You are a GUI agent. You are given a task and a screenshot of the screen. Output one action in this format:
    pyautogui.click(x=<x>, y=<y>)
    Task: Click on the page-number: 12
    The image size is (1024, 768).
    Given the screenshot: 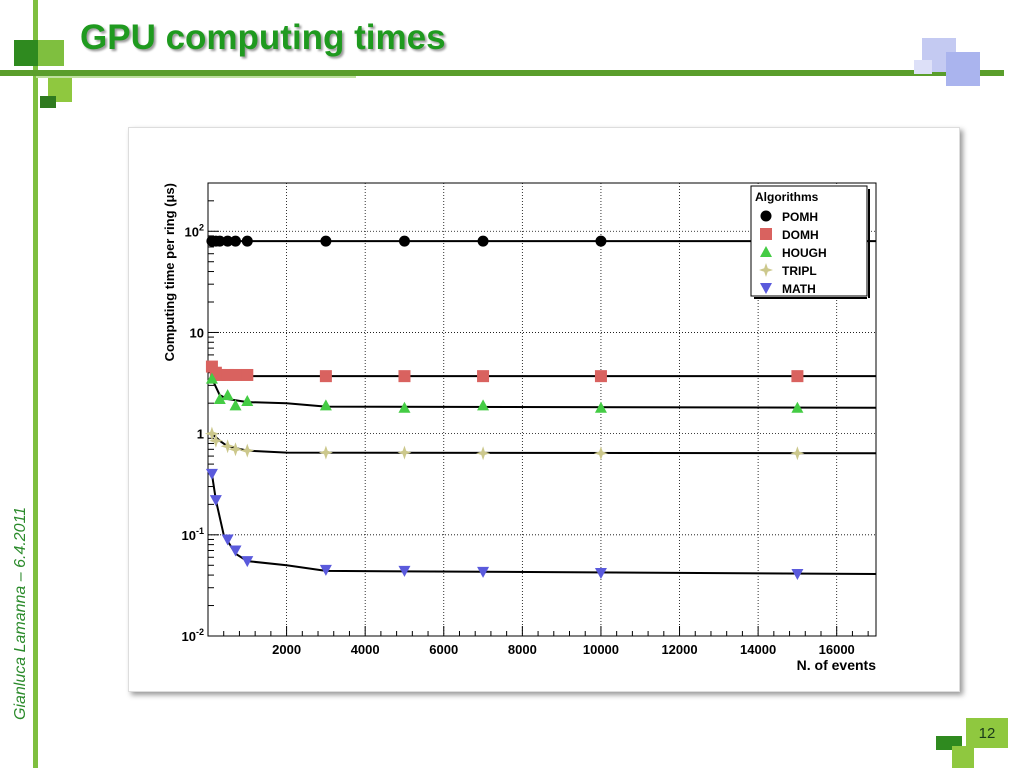 What is the action you would take?
    pyautogui.click(x=987, y=733)
    